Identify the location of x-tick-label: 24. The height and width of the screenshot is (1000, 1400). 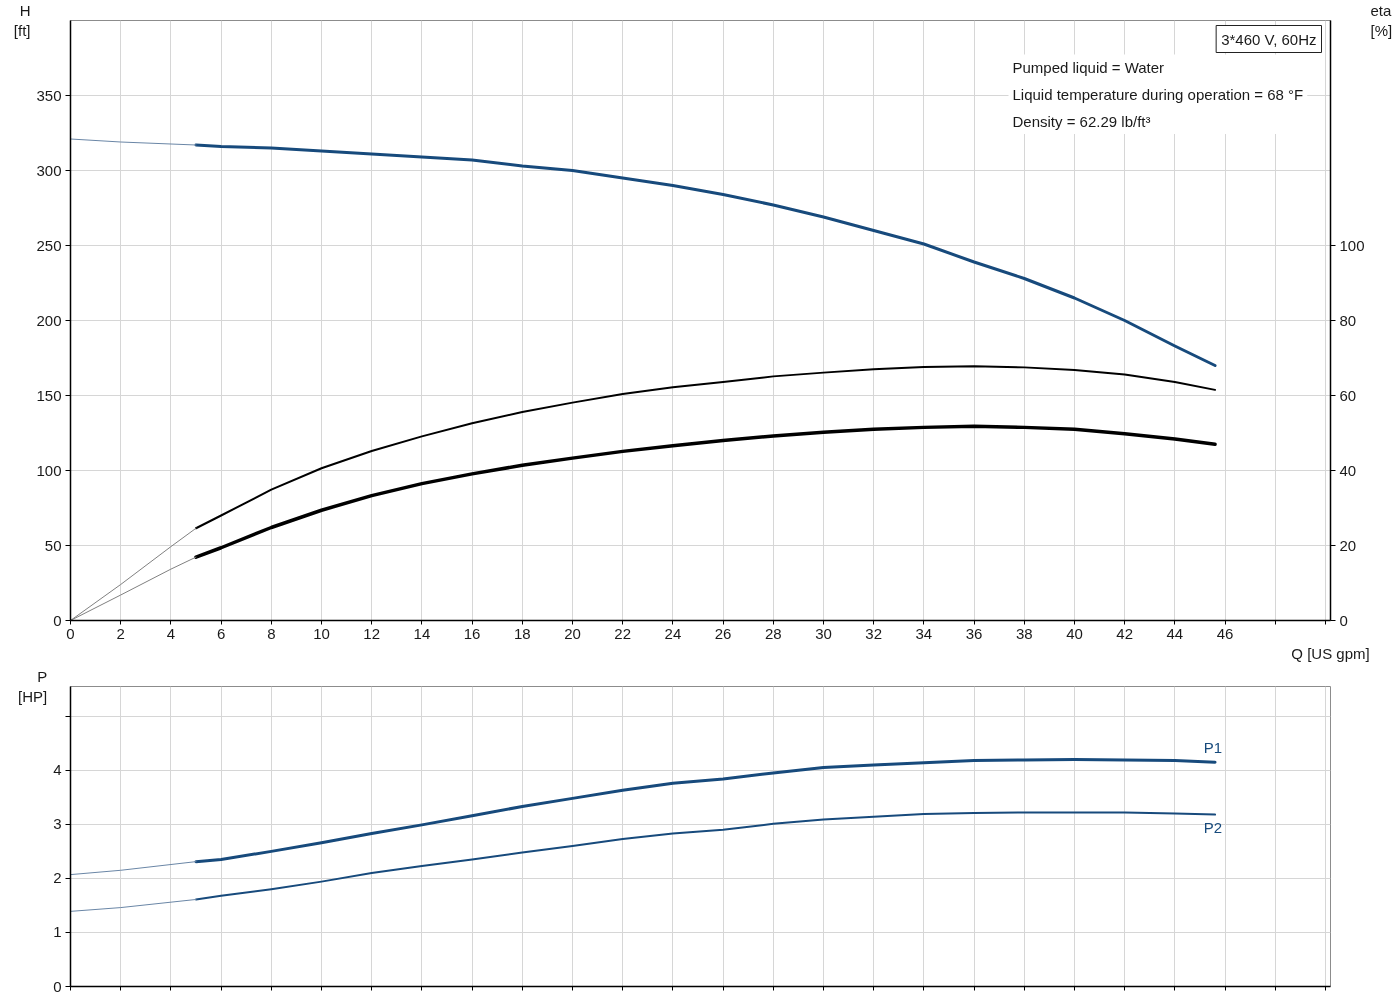
(673, 633).